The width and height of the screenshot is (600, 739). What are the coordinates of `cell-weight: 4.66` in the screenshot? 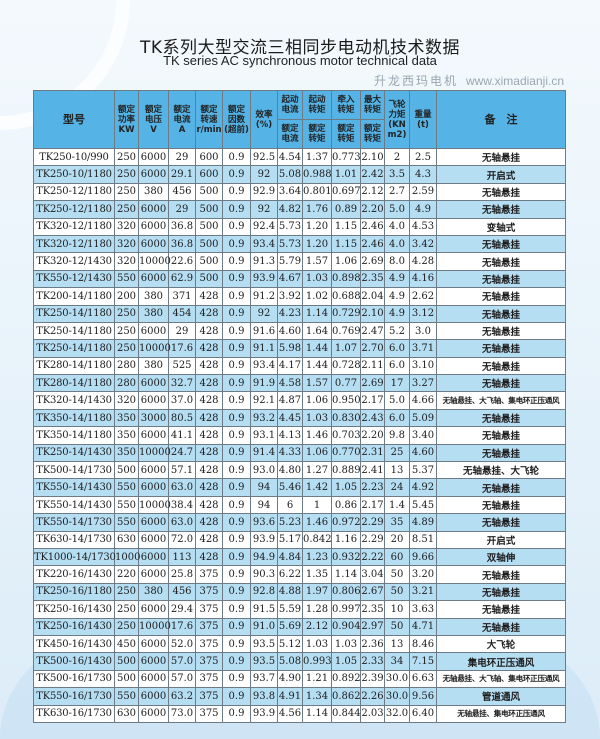 It's located at (423, 400).